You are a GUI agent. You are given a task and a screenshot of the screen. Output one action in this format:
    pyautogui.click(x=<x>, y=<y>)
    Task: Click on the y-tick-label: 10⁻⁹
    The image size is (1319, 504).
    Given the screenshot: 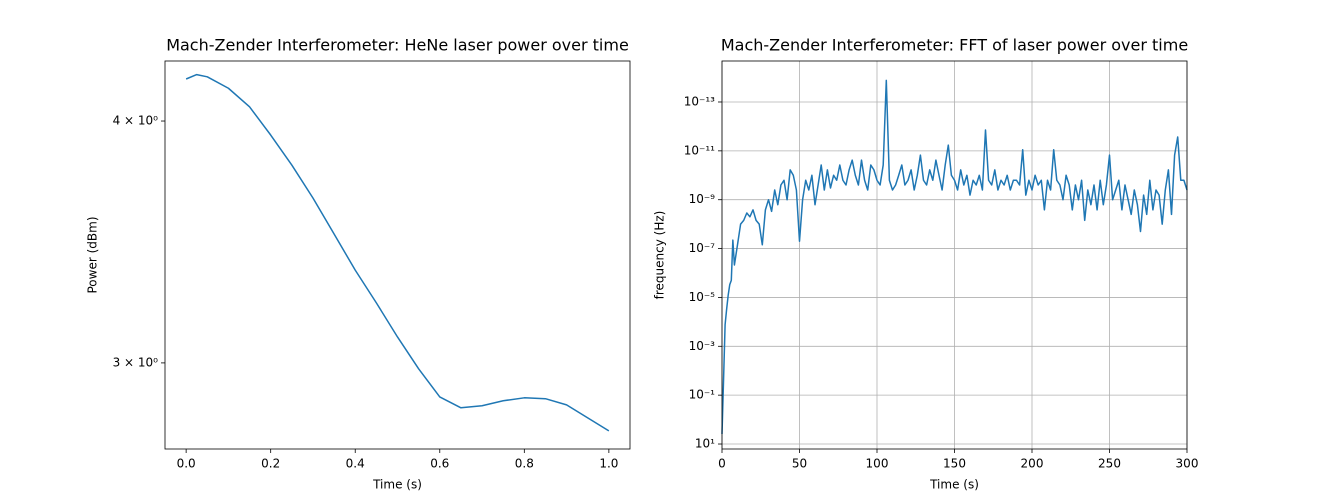 What is the action you would take?
    pyautogui.click(x=702, y=199)
    